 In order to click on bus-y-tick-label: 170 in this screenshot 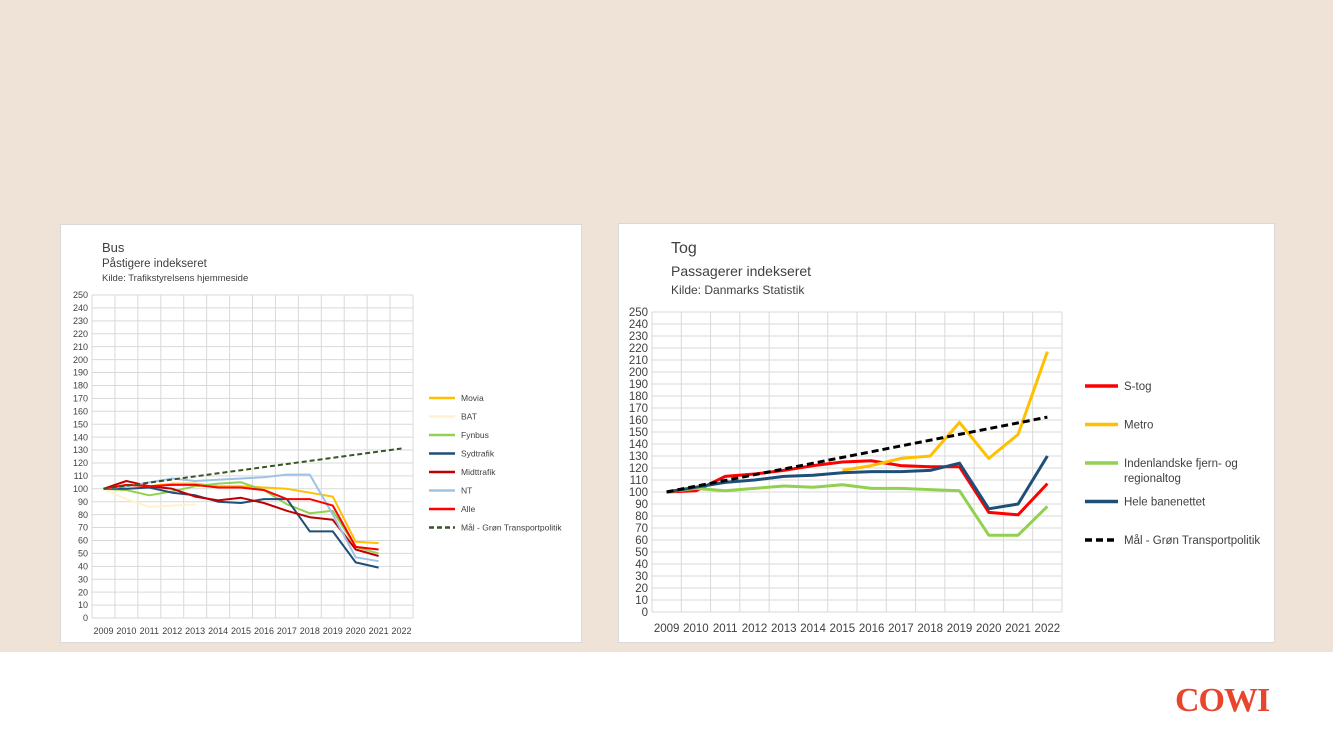, I will do `click(80, 399)`.